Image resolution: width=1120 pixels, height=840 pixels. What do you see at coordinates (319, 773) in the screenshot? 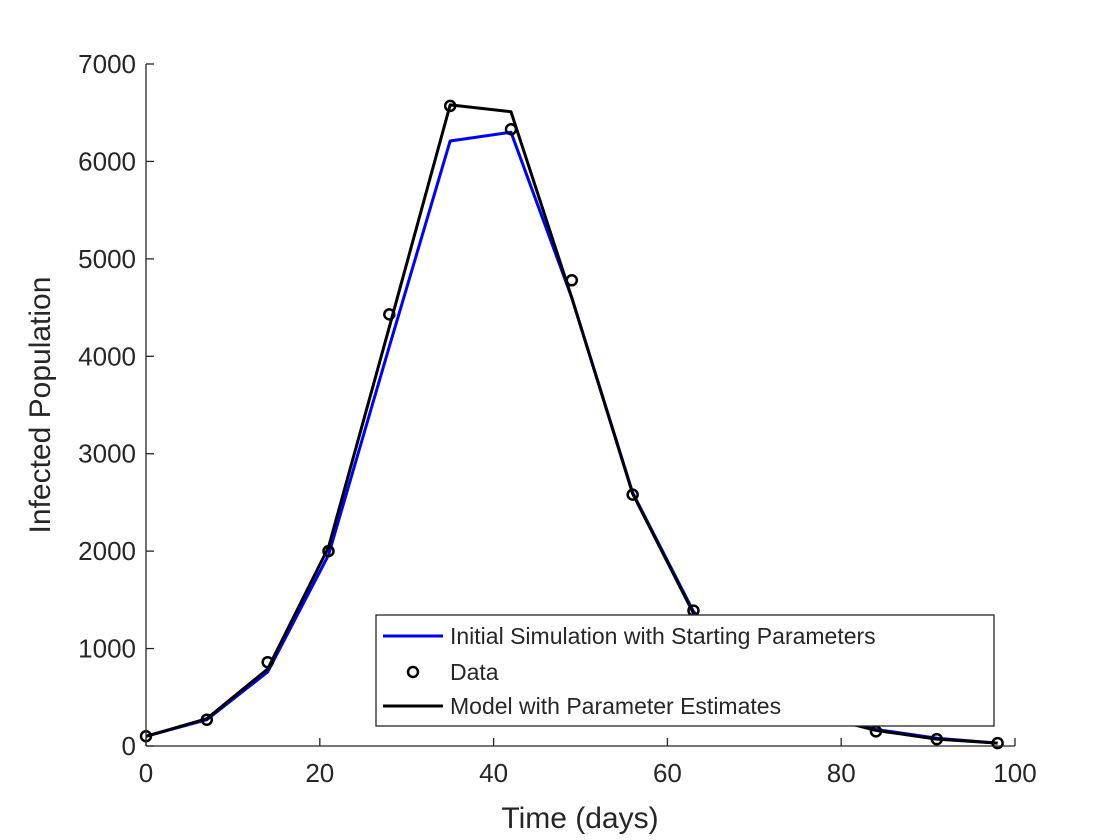
I see `x-tick-label: 20` at bounding box center [319, 773].